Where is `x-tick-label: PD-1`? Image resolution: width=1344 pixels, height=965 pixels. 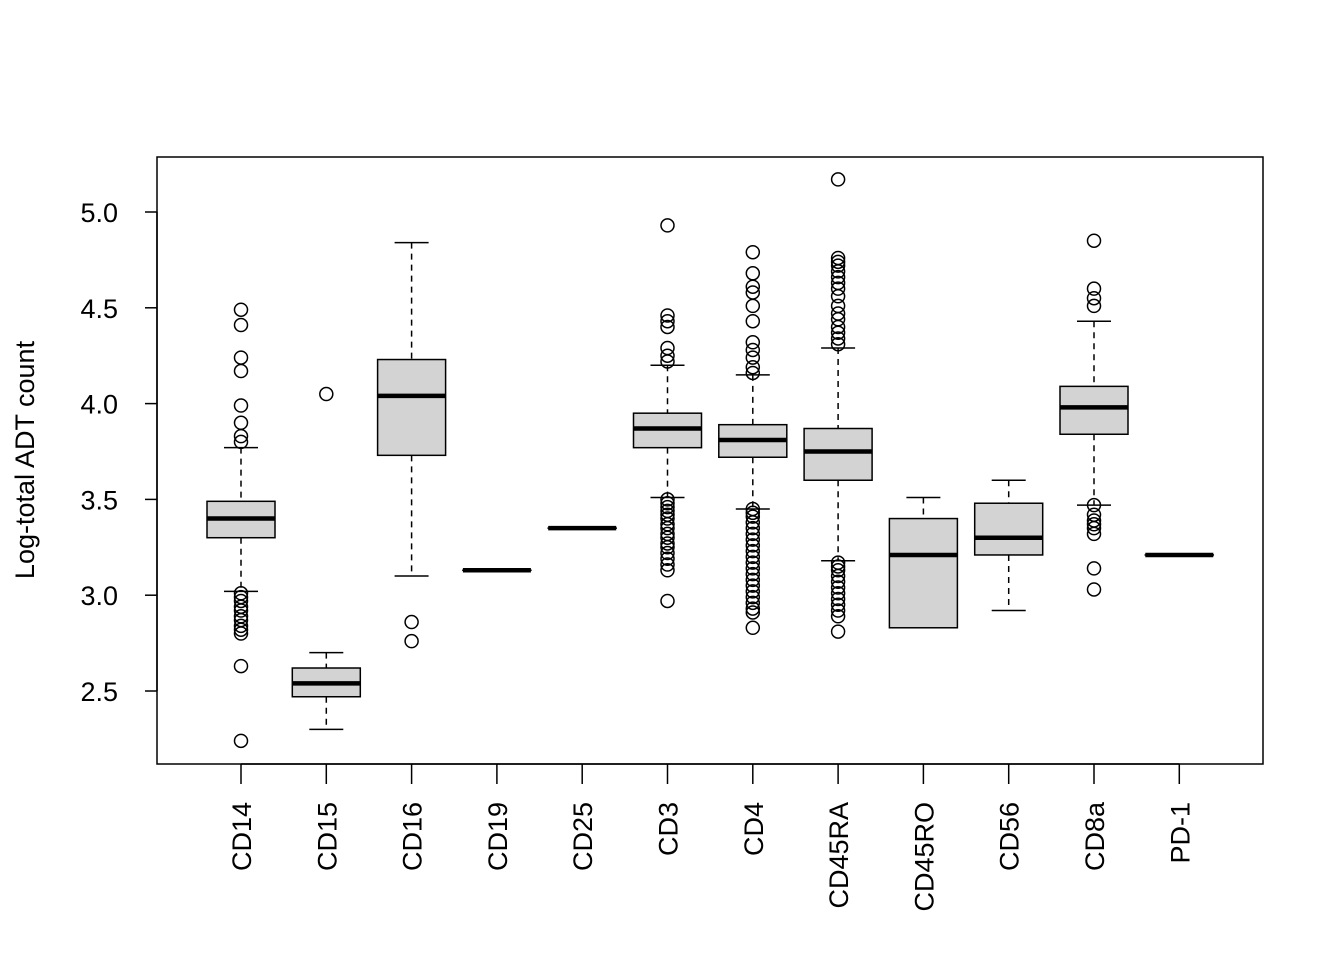
x-tick-label: PD-1 is located at coordinates (1180, 833).